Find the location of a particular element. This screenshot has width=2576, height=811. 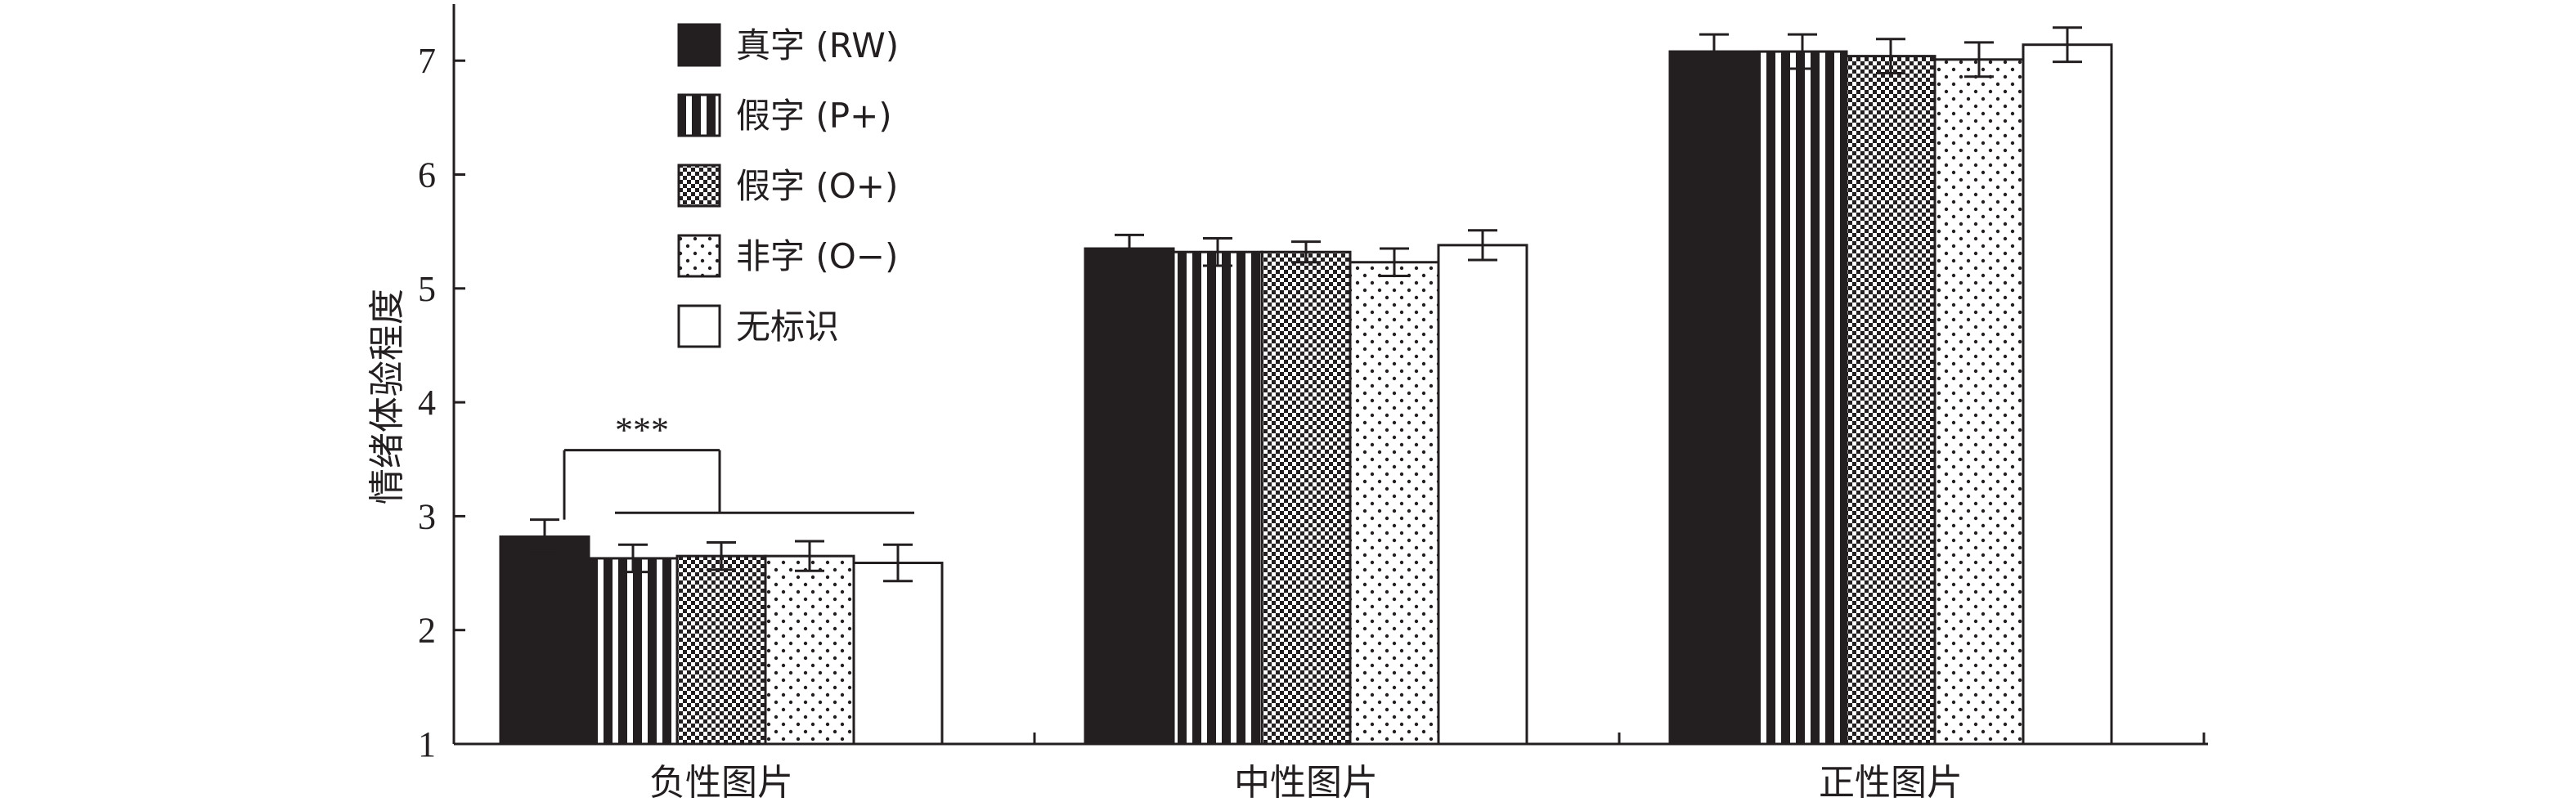

y-tick-label: 6 is located at coordinates (427, 175).